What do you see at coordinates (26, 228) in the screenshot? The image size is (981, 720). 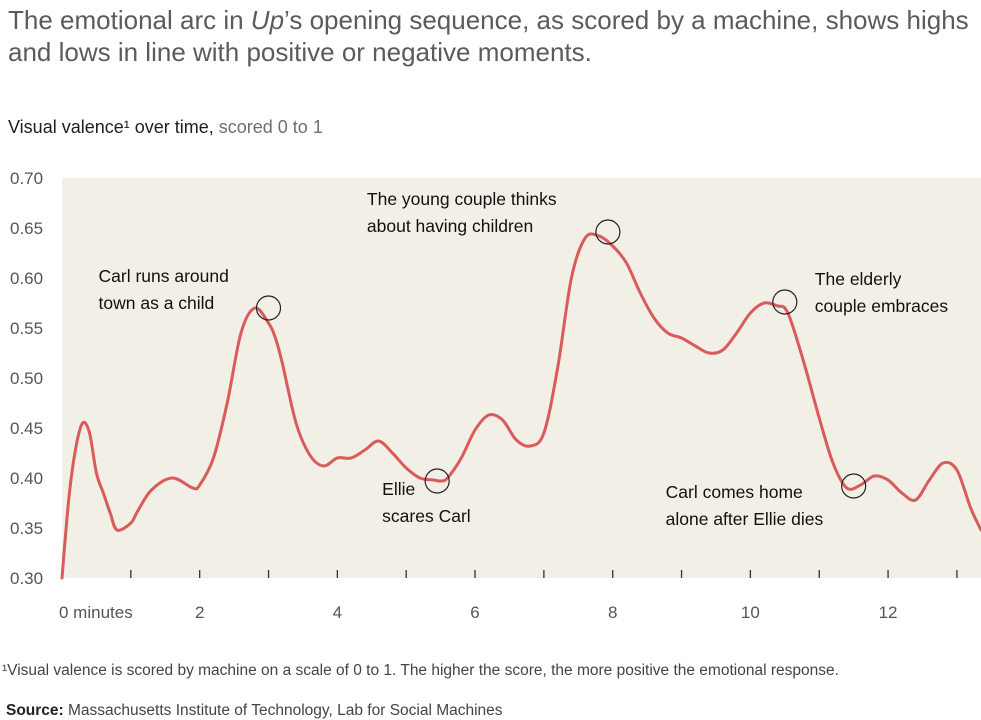 I see `y-tick-label: 0.65` at bounding box center [26, 228].